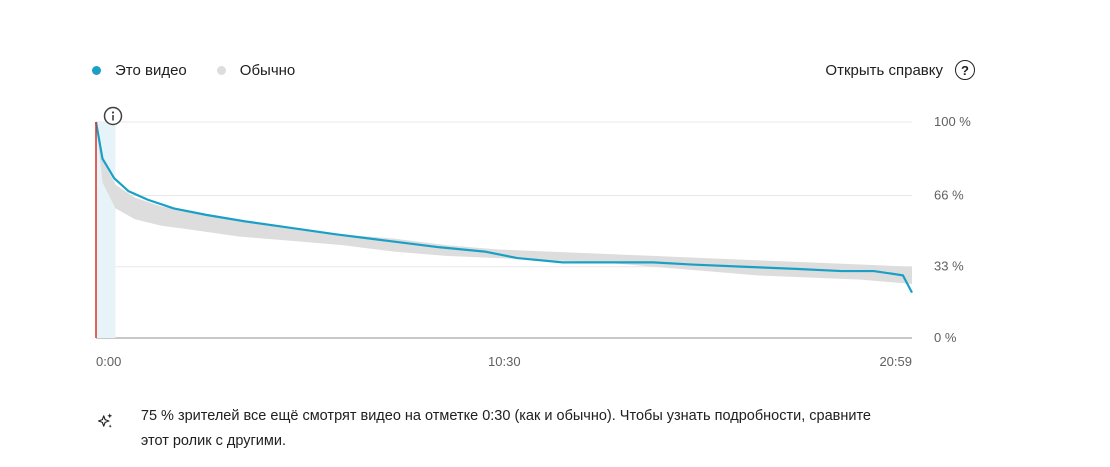 The image size is (1110, 467). Describe the element at coordinates (221, 70) in the screenshot. I see `legend-dot-typical` at that location.